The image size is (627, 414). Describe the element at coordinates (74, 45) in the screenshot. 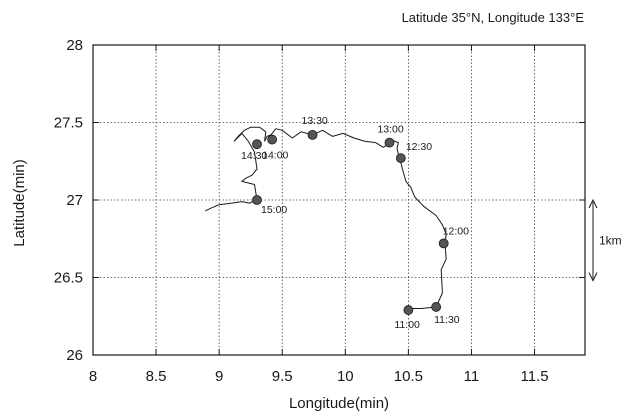

I see `y-tick-label: 28` at that location.